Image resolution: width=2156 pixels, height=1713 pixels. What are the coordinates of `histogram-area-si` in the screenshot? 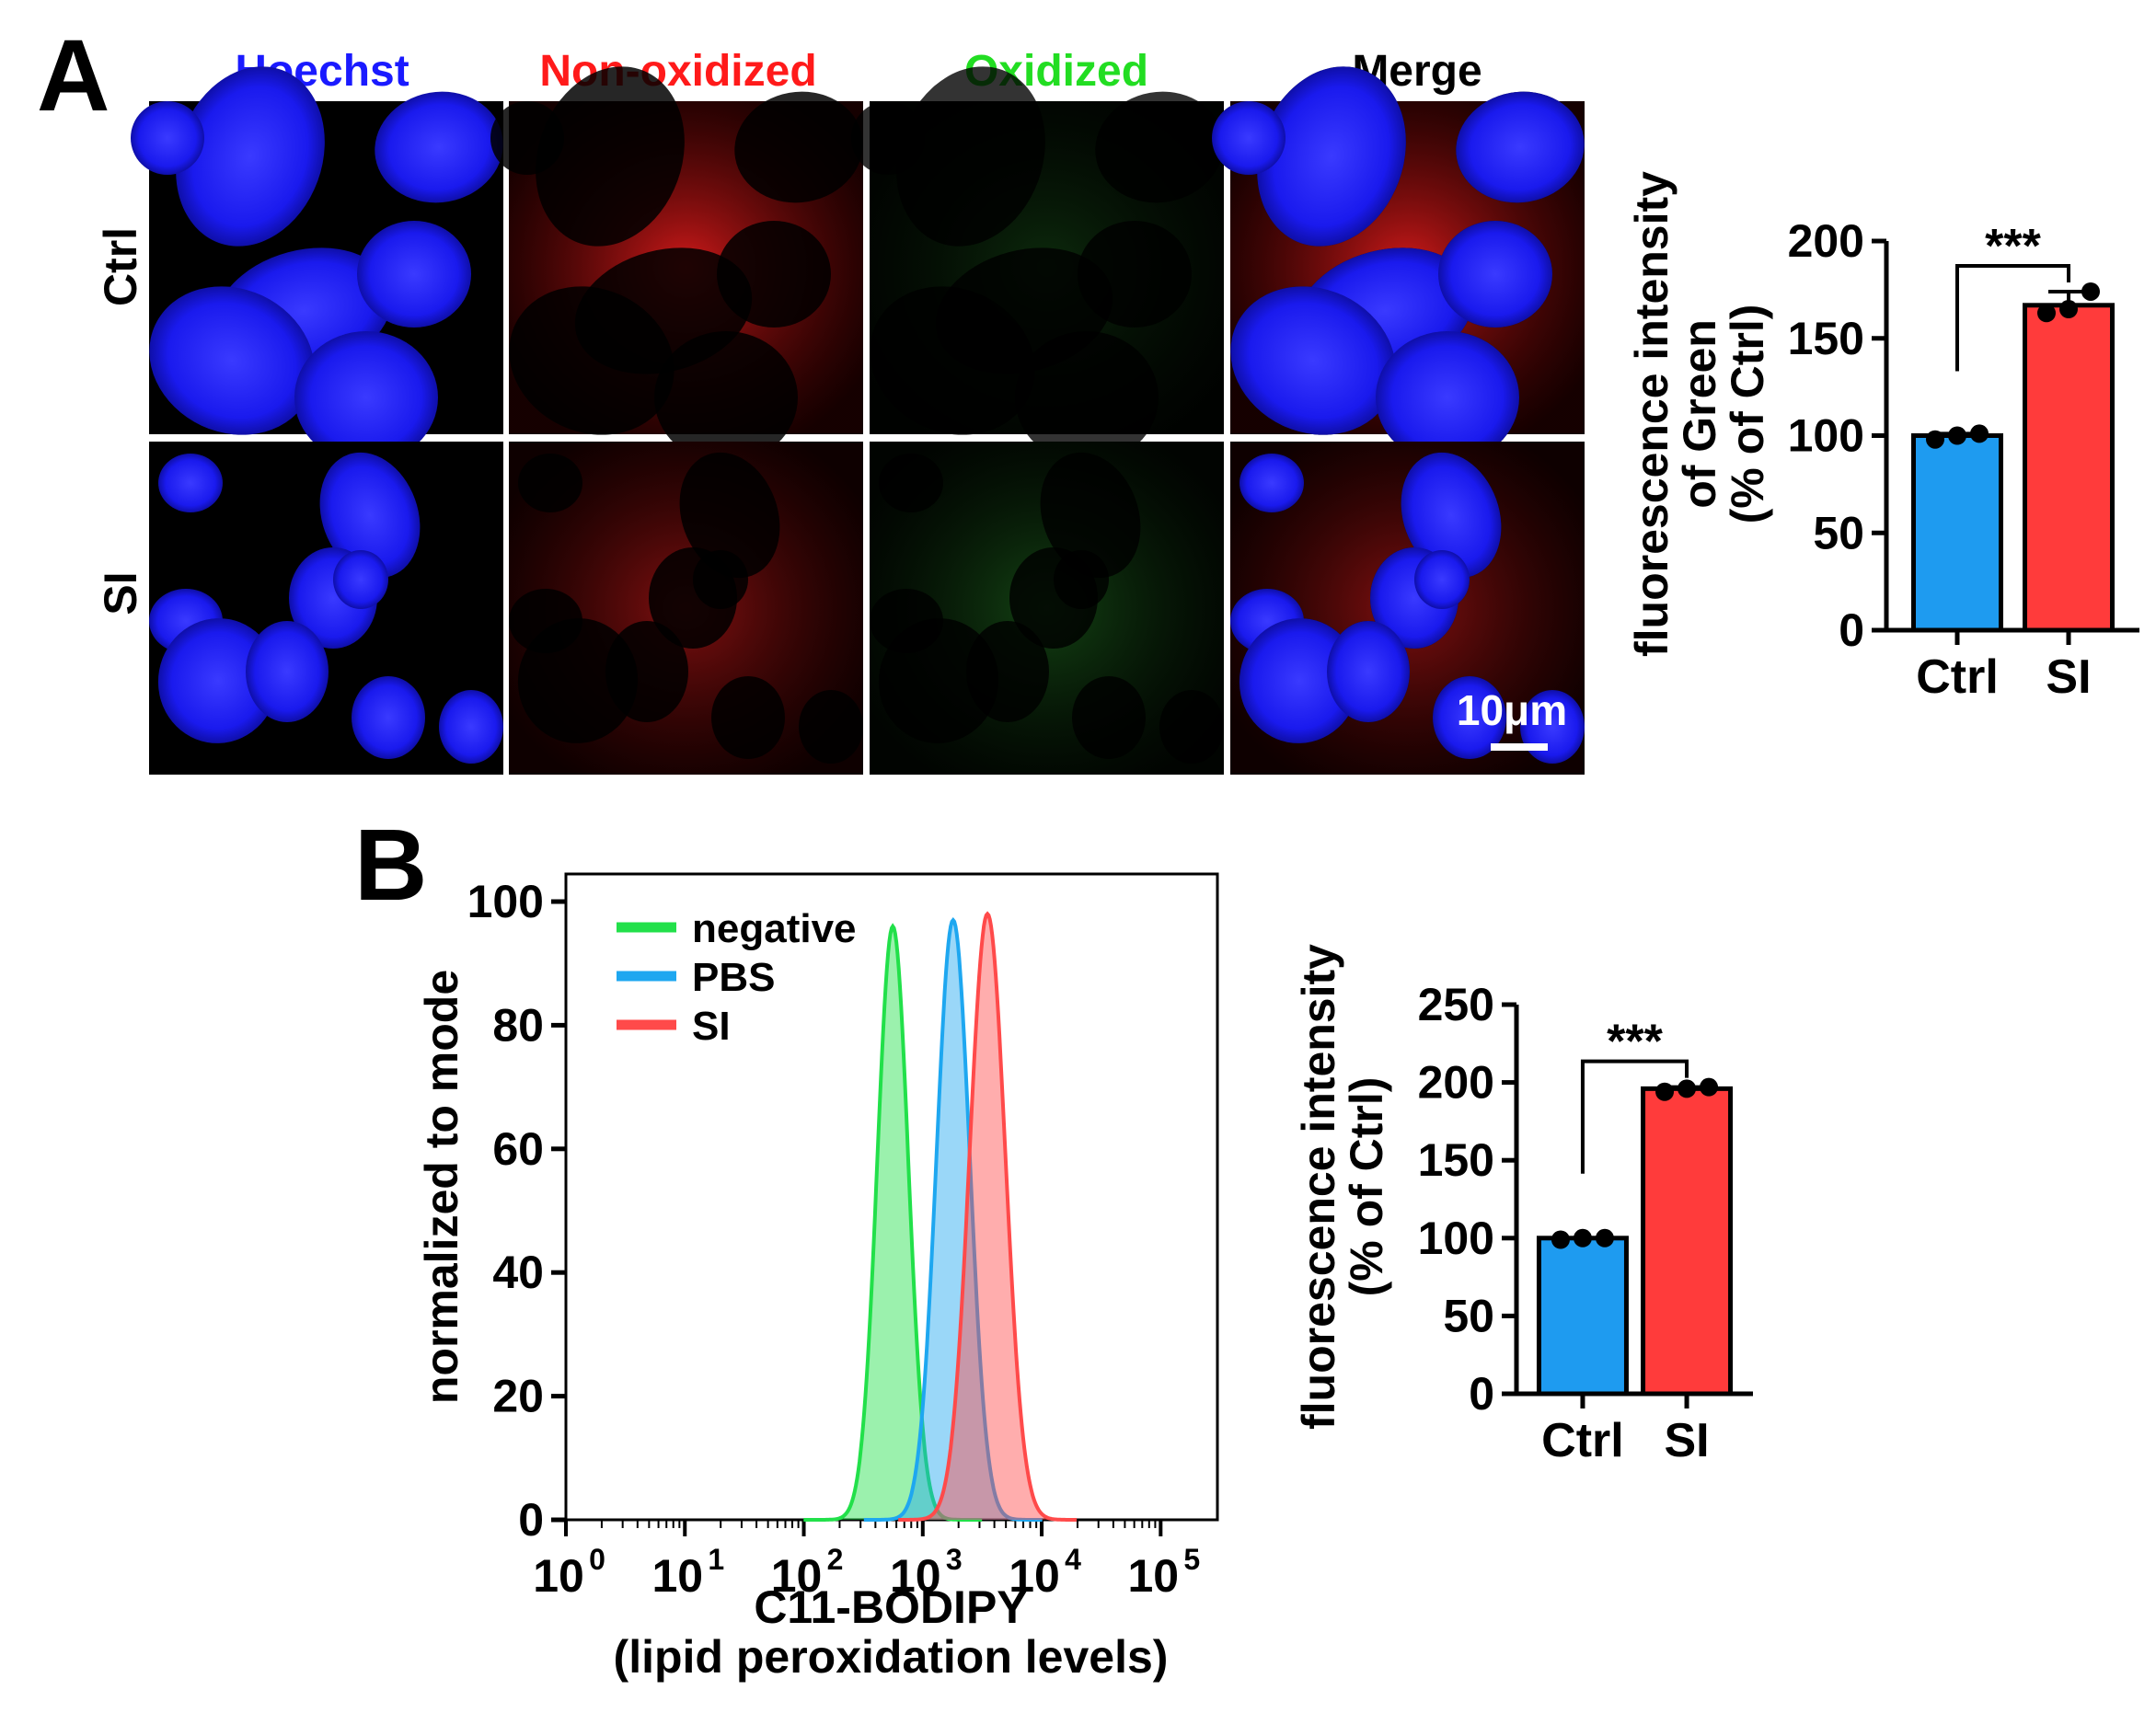 It's located at (988, 1217).